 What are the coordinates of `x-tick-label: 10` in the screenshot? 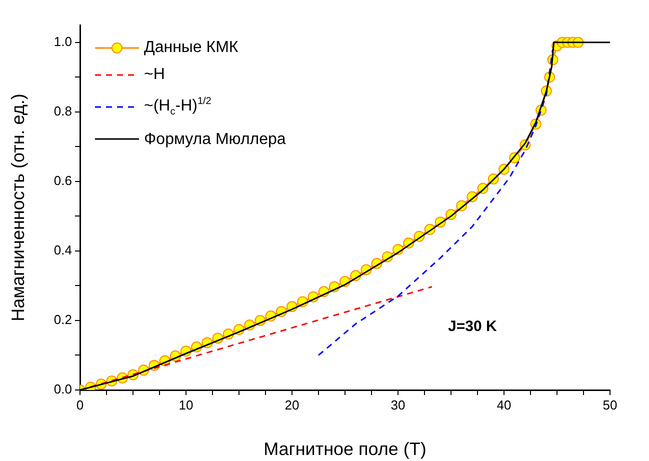 It's located at (186, 404).